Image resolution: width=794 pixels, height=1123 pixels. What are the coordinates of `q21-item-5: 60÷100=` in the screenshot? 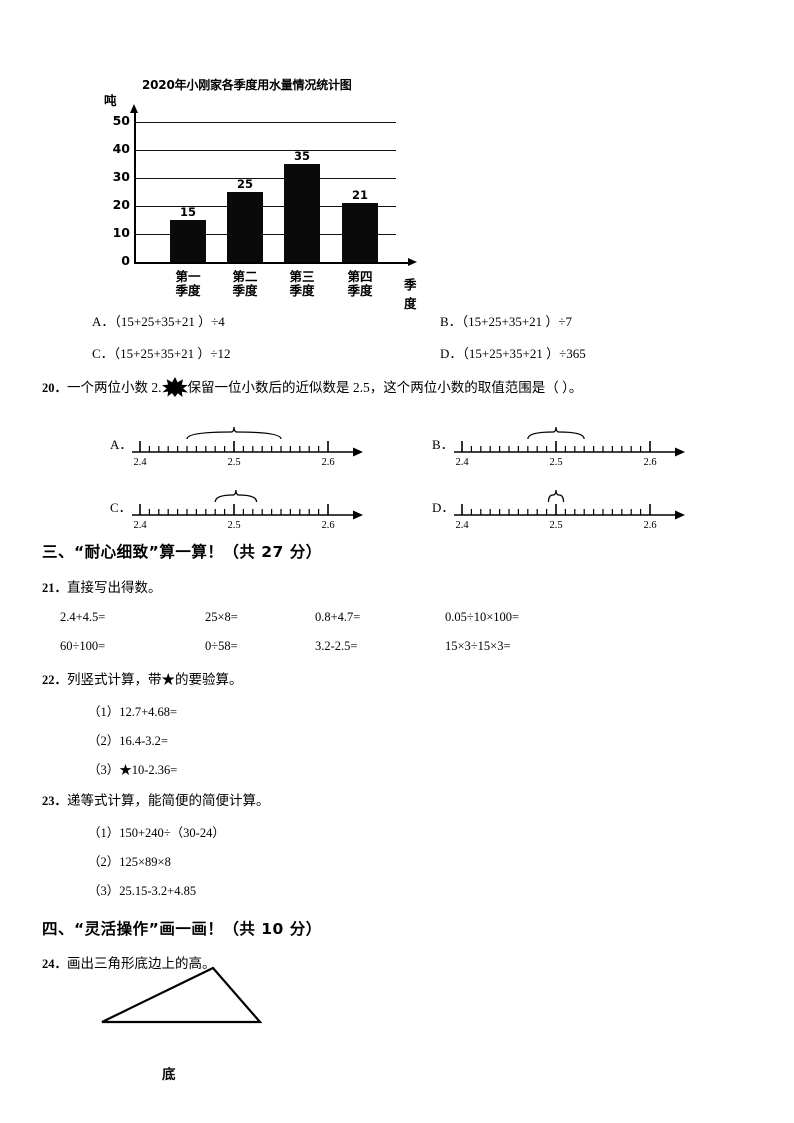 It's located at (83, 646).